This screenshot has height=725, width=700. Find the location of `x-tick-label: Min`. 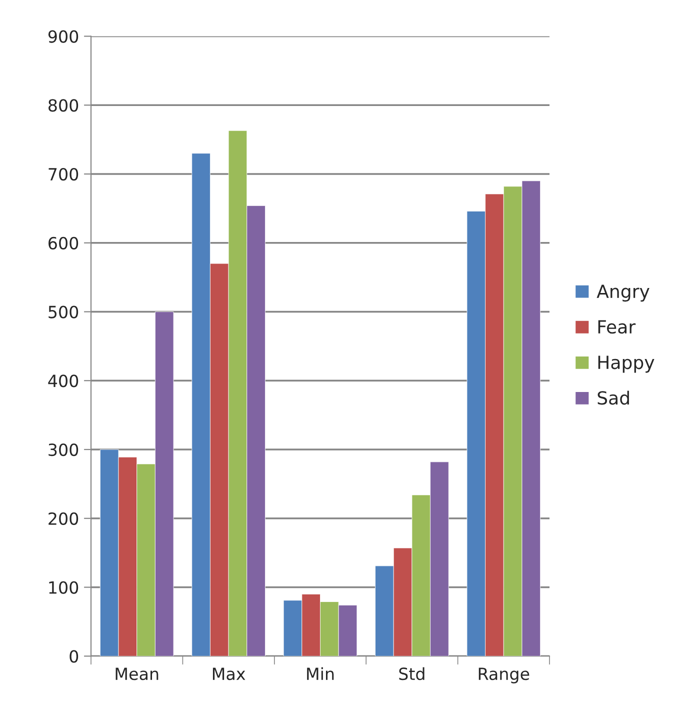

x-tick-label: Min is located at coordinates (320, 673).